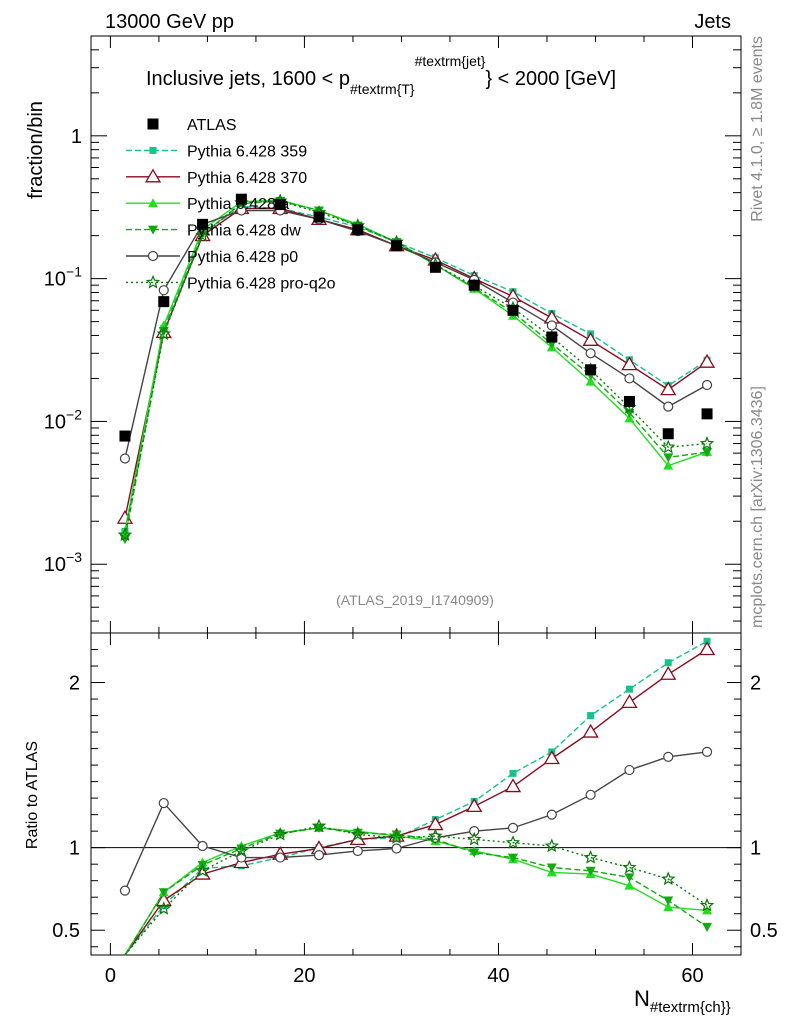 This screenshot has width=786, height=1024. Describe the element at coordinates (642, 998) in the screenshot. I see `x-axis-label-main: N` at that location.